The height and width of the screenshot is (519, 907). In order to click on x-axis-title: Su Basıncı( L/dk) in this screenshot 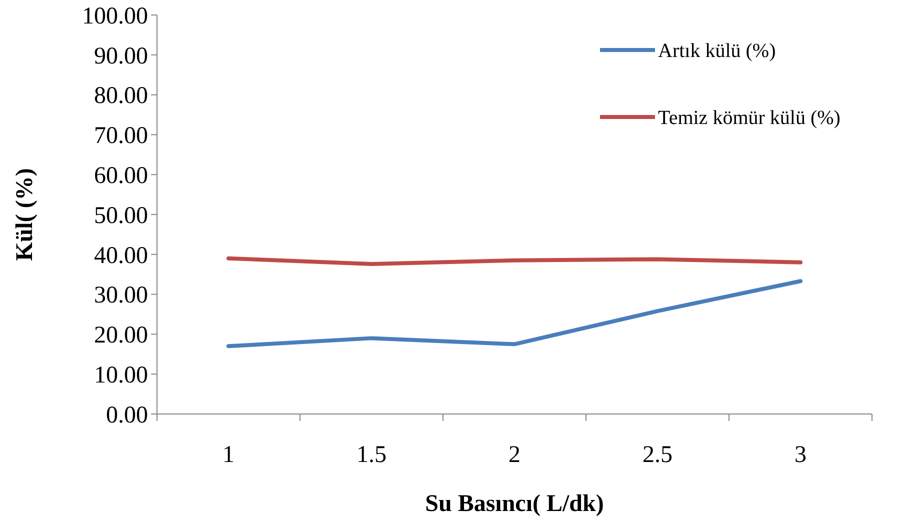, I will do `click(514, 504)`.